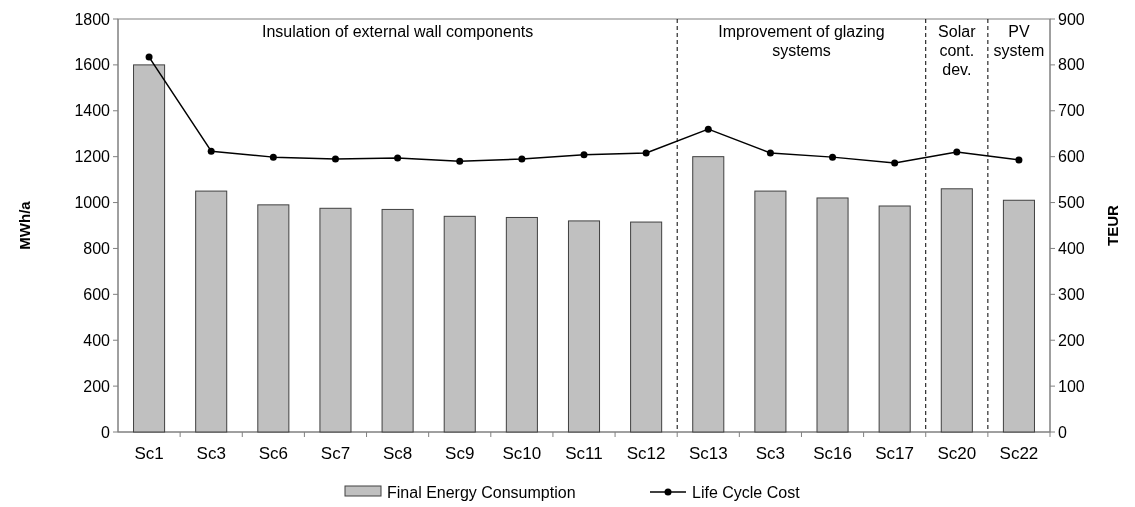 The height and width of the screenshot is (507, 1135). I want to click on y2-tick-label: 500, so click(1071, 203).